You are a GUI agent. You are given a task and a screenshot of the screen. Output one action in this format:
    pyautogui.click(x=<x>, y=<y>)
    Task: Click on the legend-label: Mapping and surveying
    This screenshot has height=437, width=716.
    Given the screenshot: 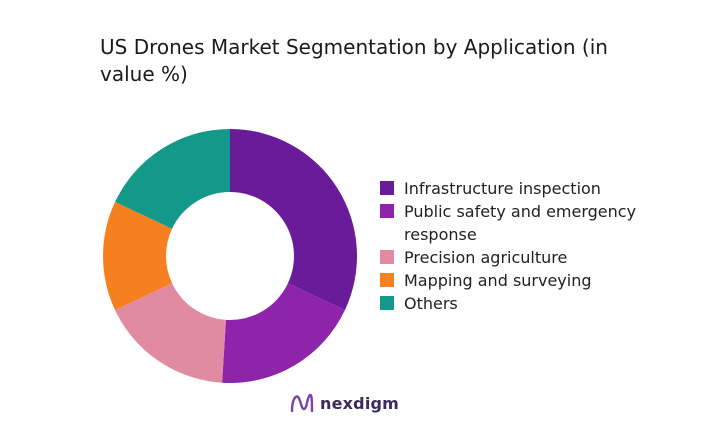 What is the action you would take?
    pyautogui.click(x=498, y=280)
    